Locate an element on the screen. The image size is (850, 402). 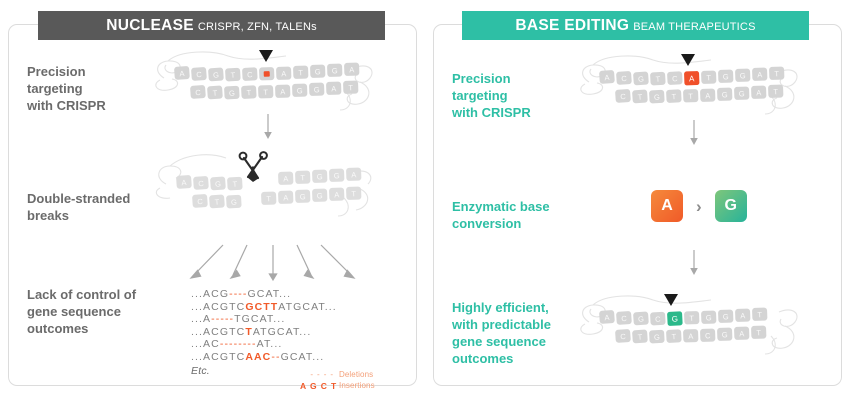
dna-bottom-strand: C T G T T A G G A T is located at coordinates (274, 90).